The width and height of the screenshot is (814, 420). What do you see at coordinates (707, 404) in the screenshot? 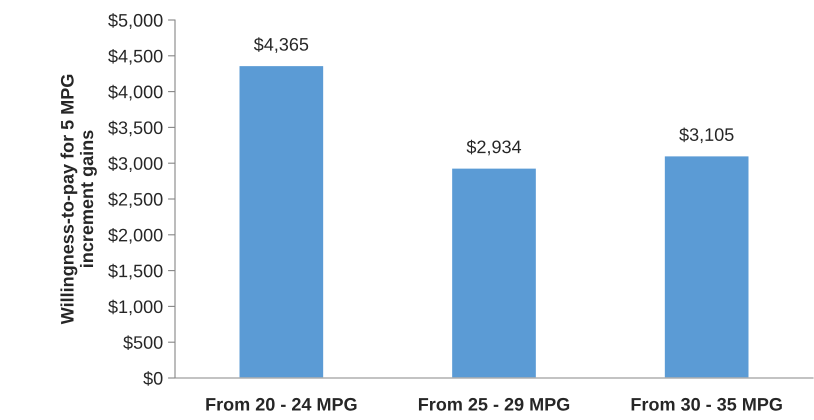
I see `x-tick-label: From 30 - 35 MPG` at bounding box center [707, 404].